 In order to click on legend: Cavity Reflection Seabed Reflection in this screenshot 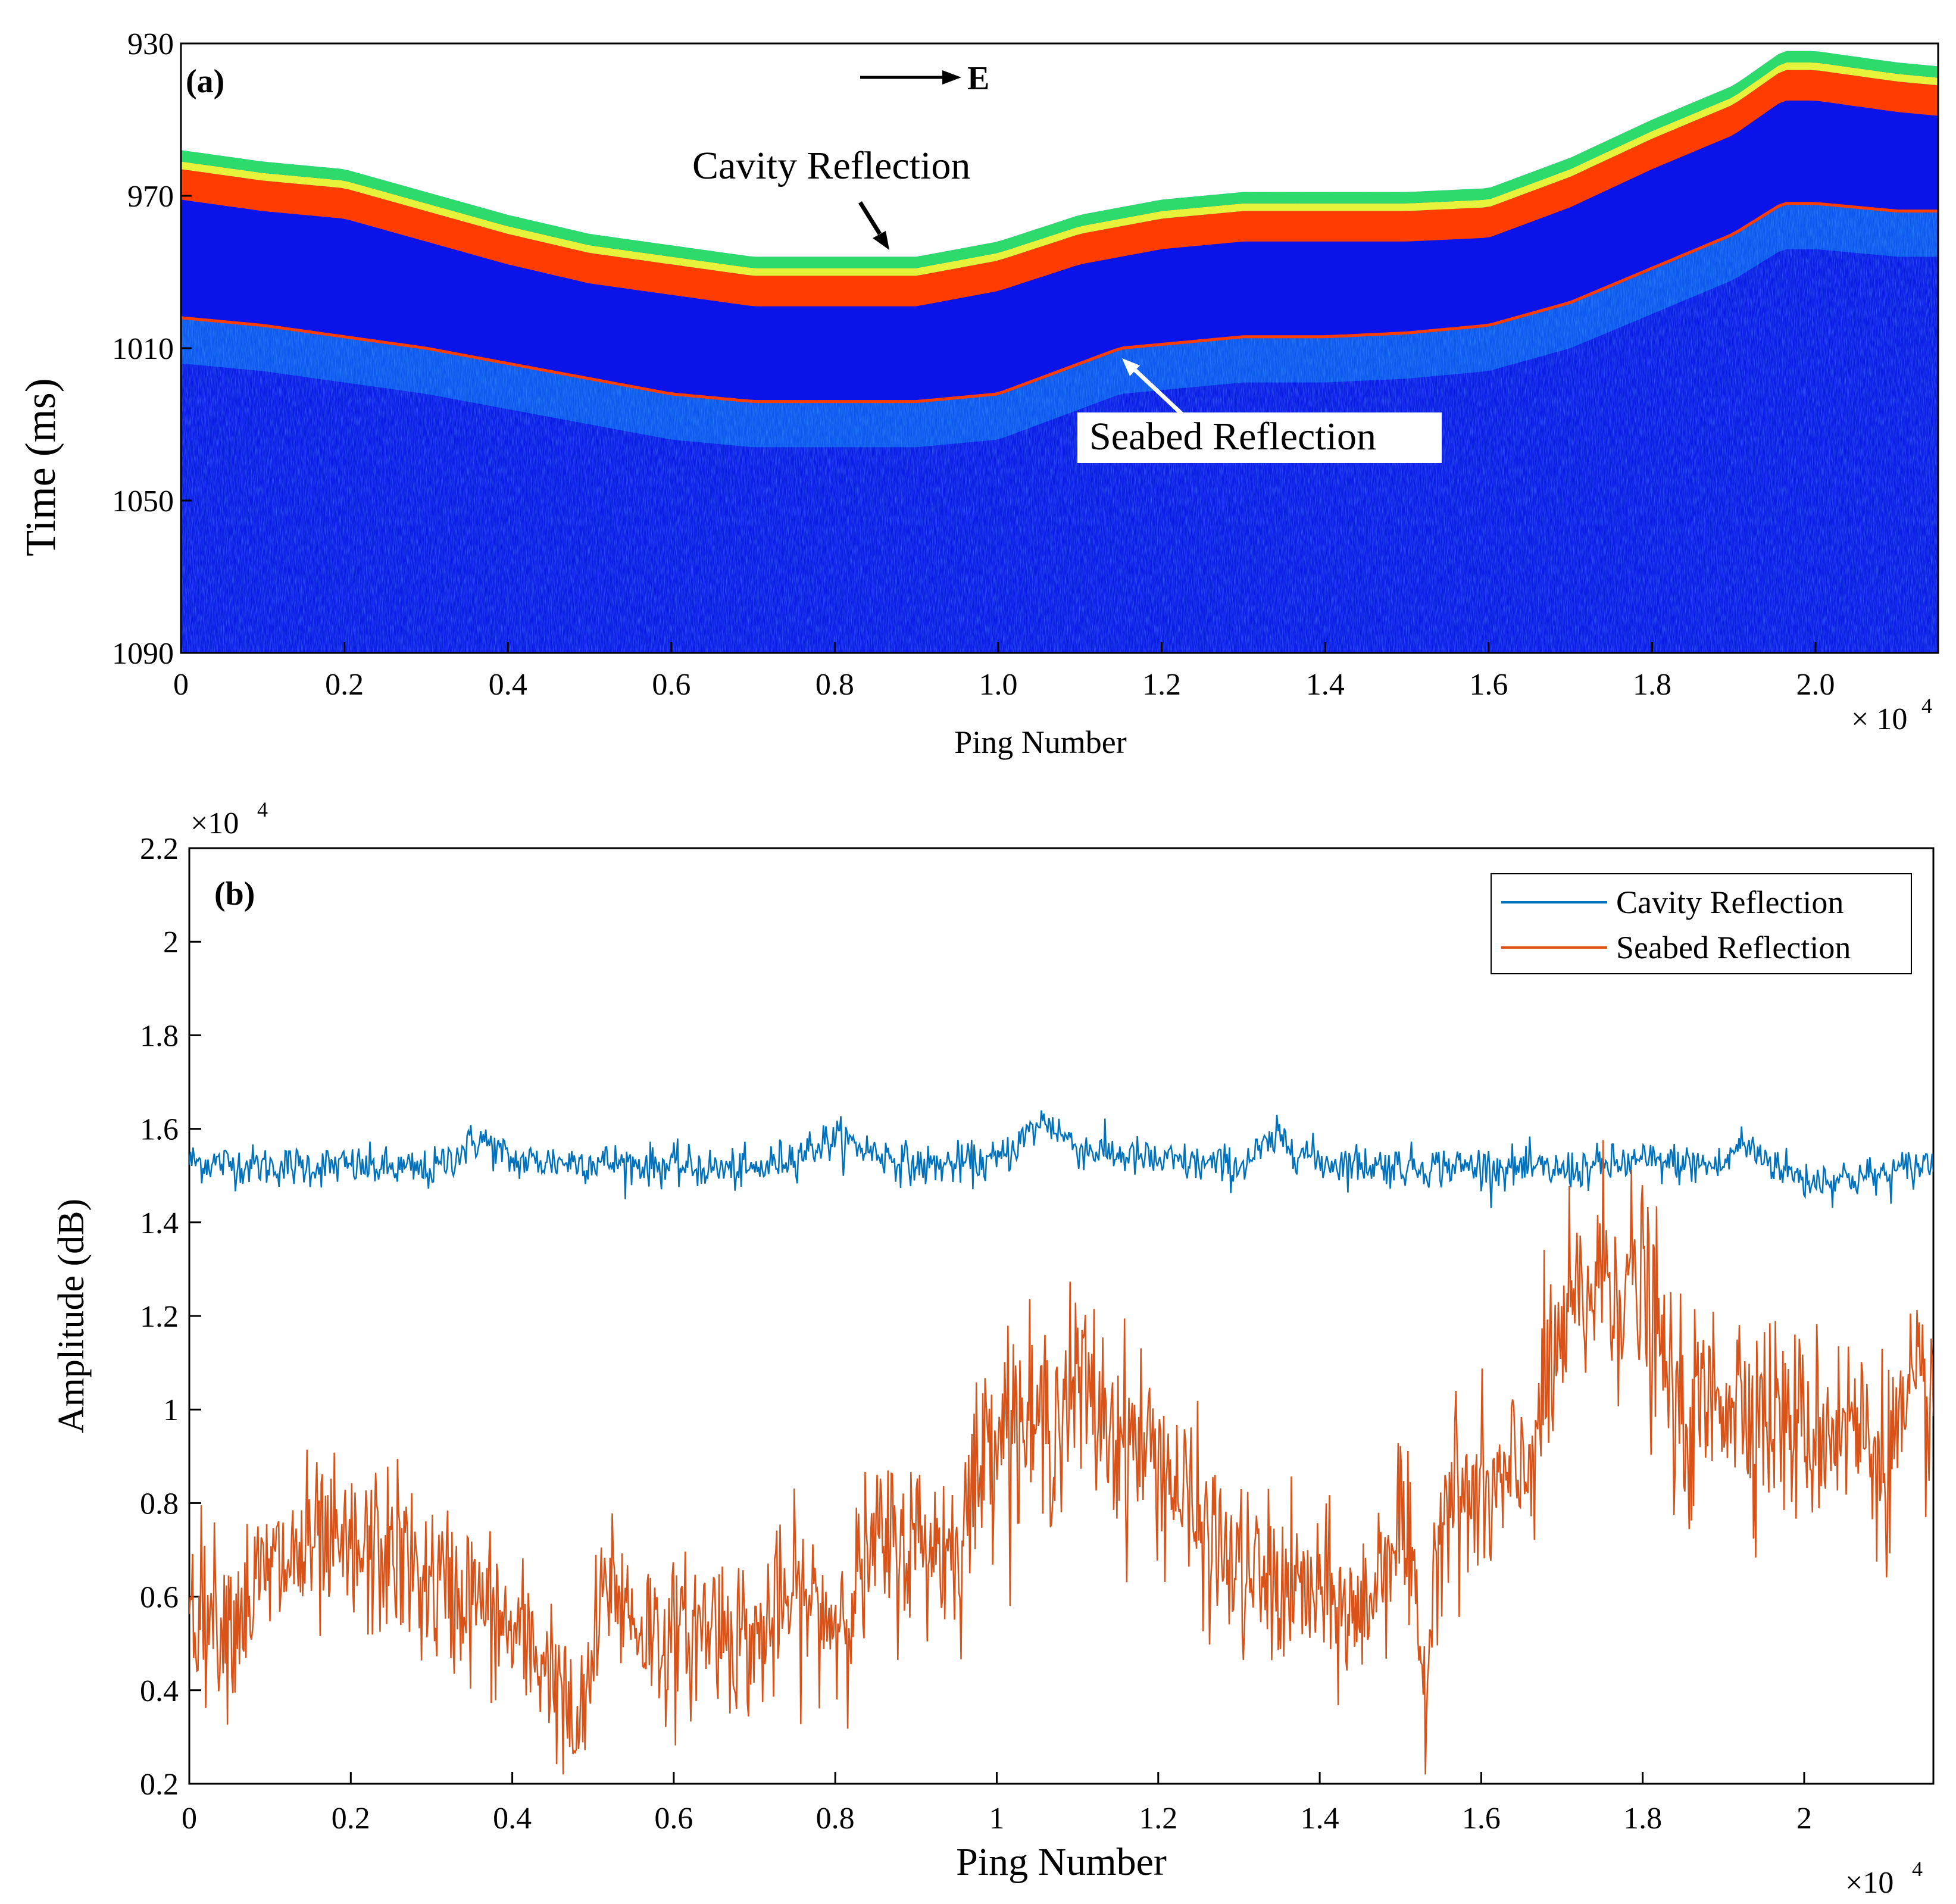, I will do `click(1701, 924)`.